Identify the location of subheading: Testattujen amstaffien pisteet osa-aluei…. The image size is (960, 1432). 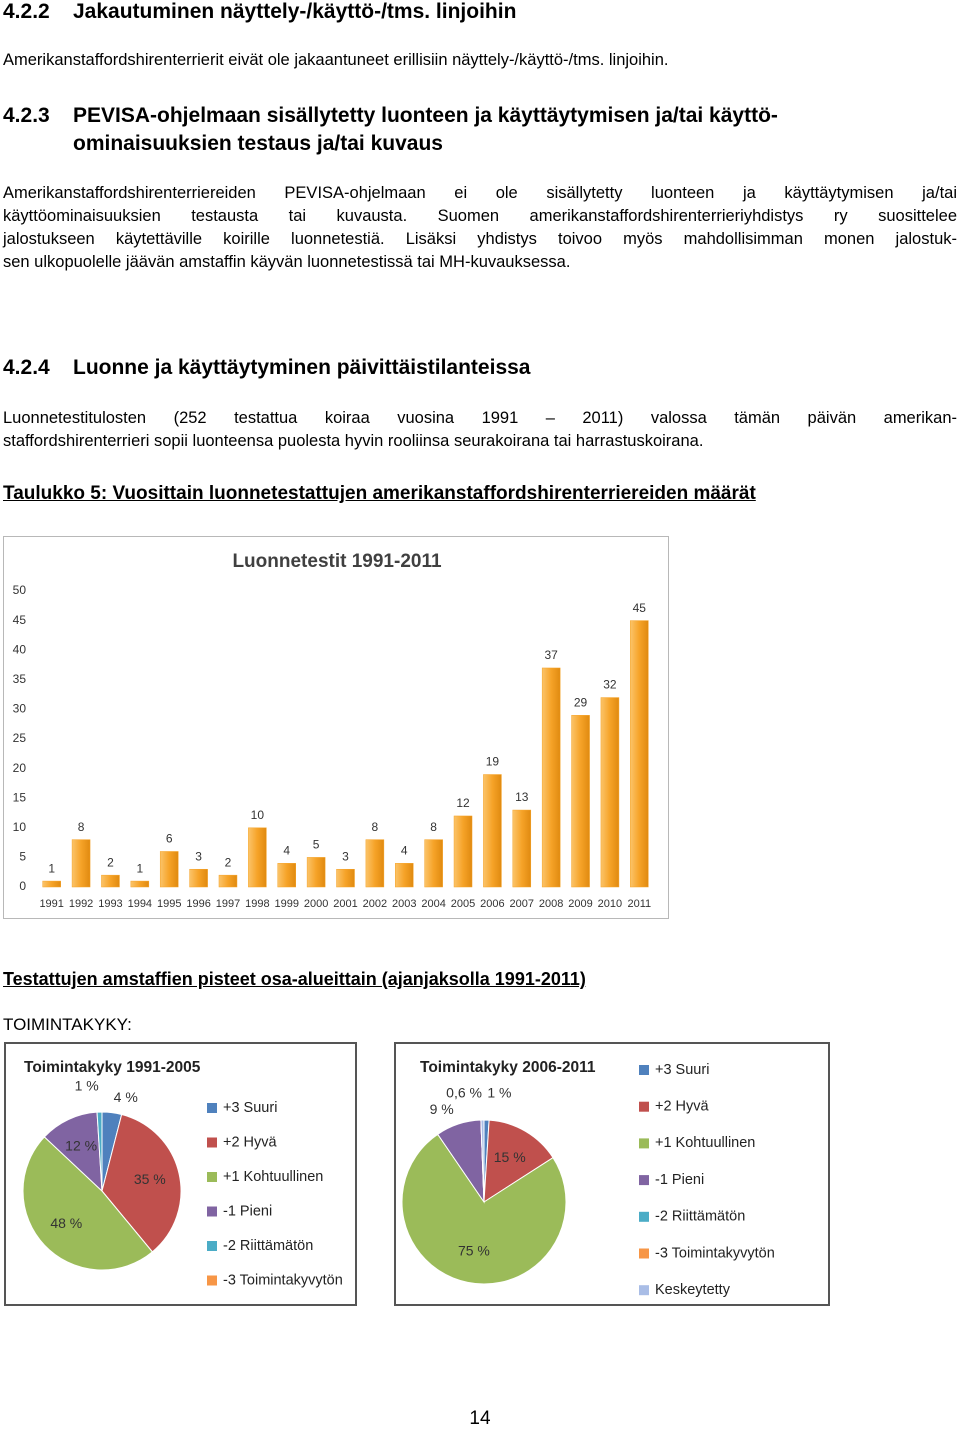
(294, 979).